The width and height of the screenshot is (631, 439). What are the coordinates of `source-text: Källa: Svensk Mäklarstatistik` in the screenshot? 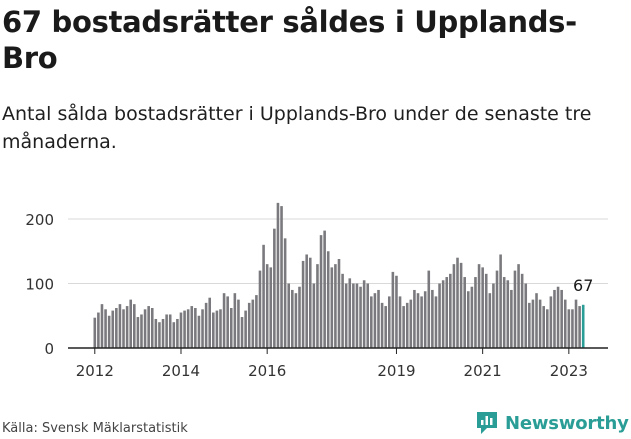 It's located at (95, 428).